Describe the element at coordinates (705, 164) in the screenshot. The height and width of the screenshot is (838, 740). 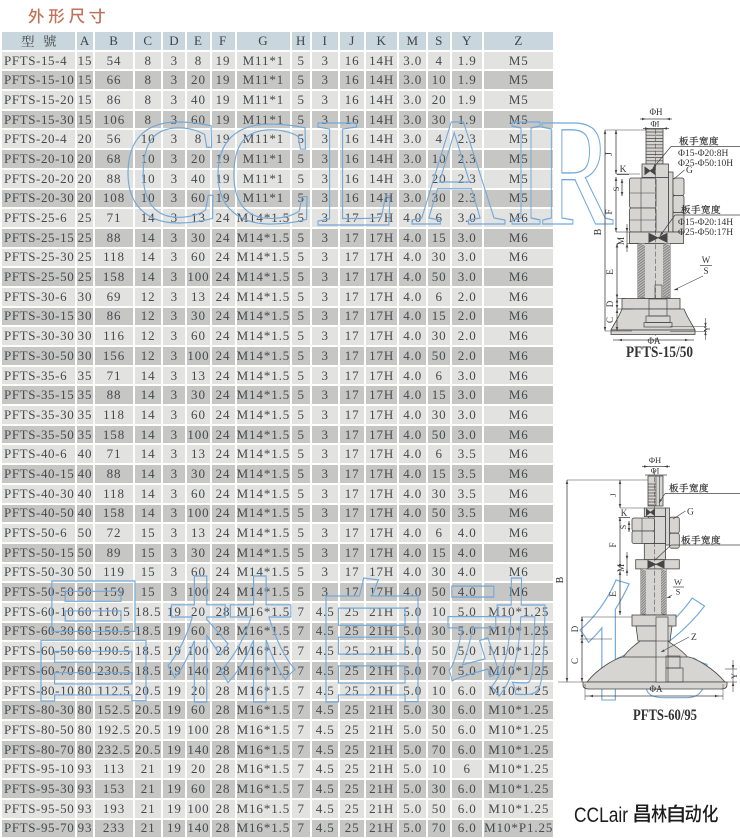
I see `svg-text: Φ25-Φ50:10H` at that location.